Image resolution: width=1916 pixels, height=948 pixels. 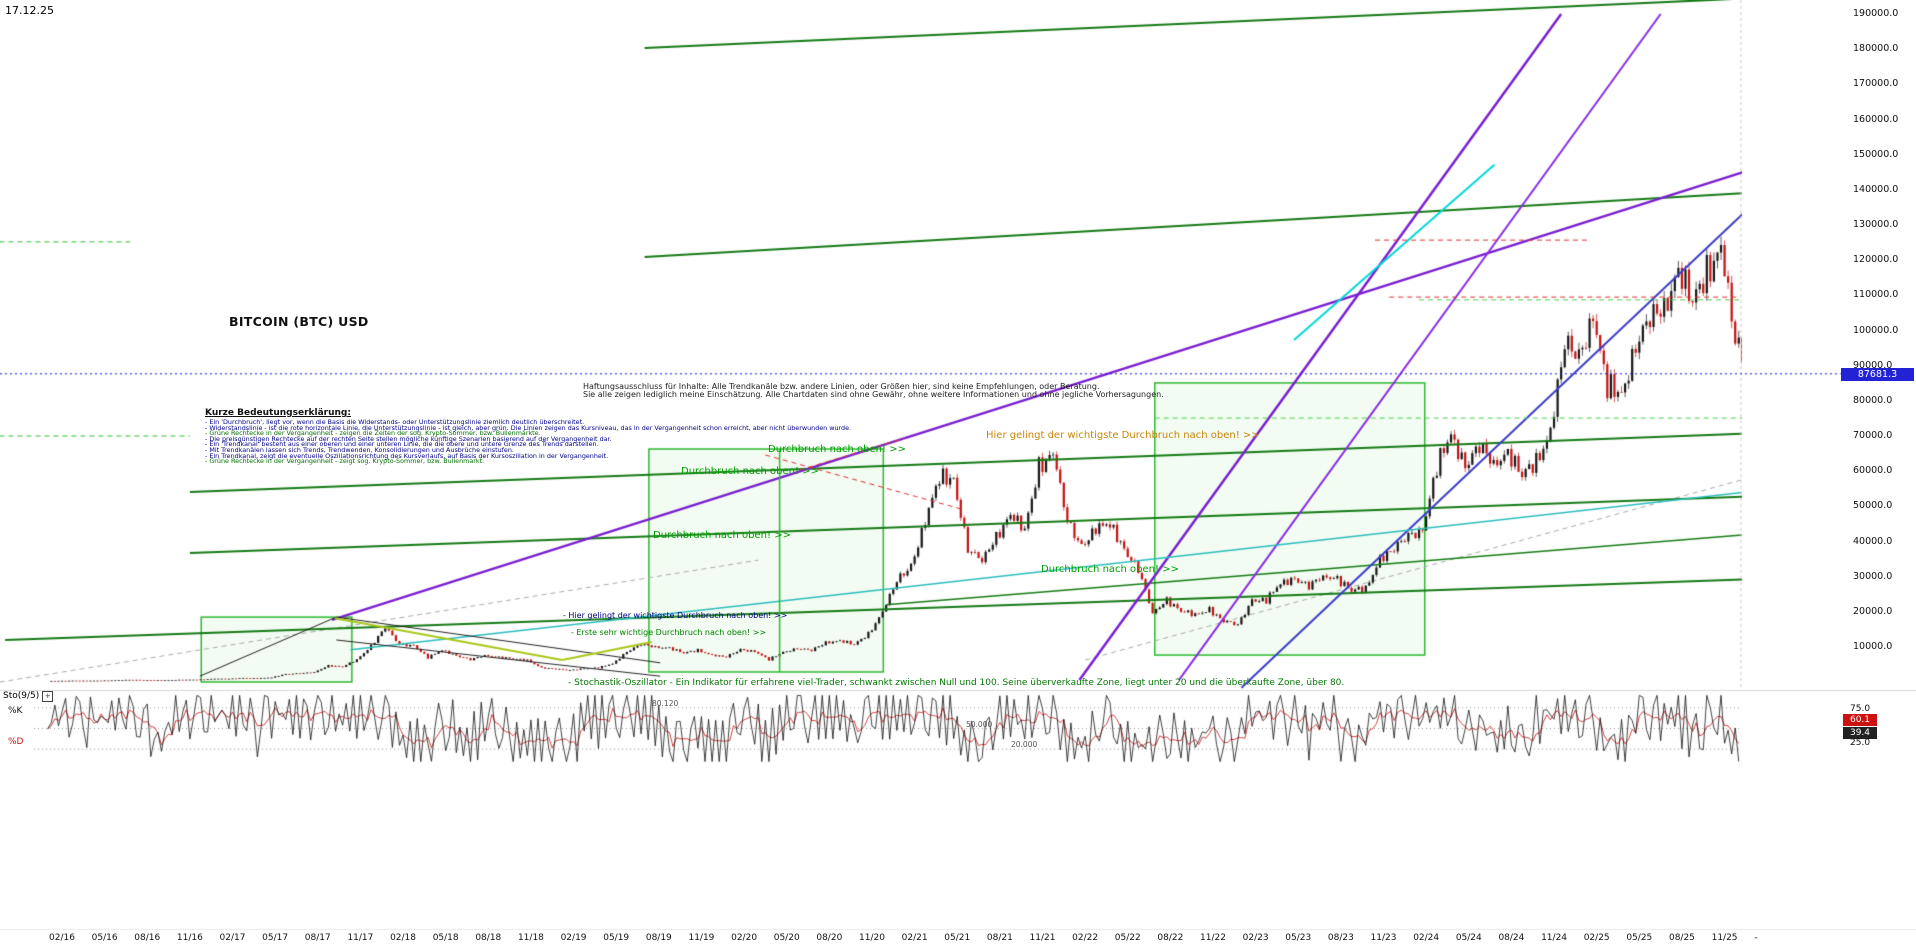 What do you see at coordinates (1724, 938) in the screenshot?
I see `time-axis-tick: 11/25` at bounding box center [1724, 938].